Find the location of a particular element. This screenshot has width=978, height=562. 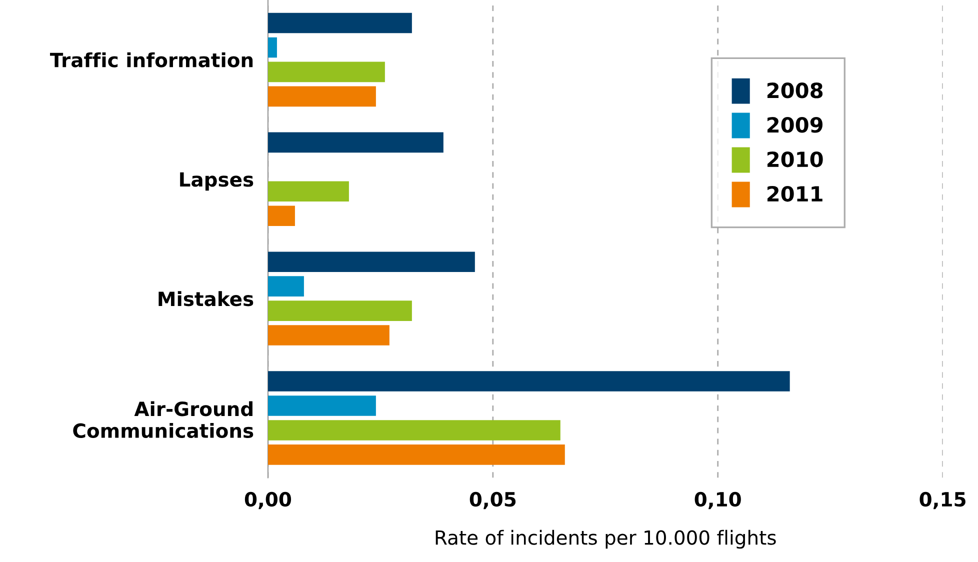

x-tick-label: 0,00 is located at coordinates (268, 501).